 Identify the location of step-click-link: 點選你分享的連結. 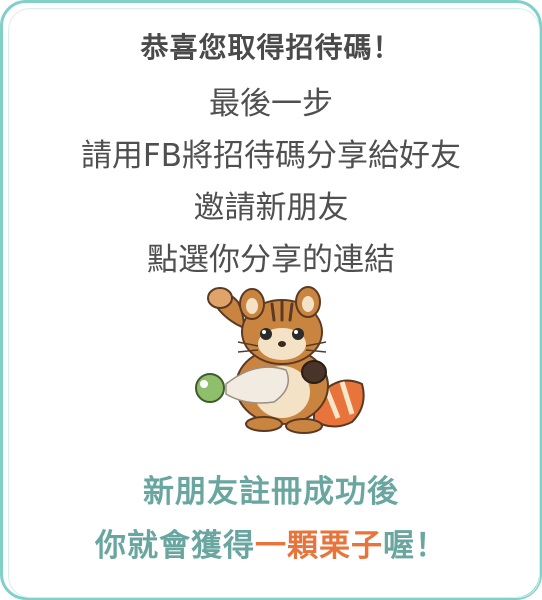
(271, 260).